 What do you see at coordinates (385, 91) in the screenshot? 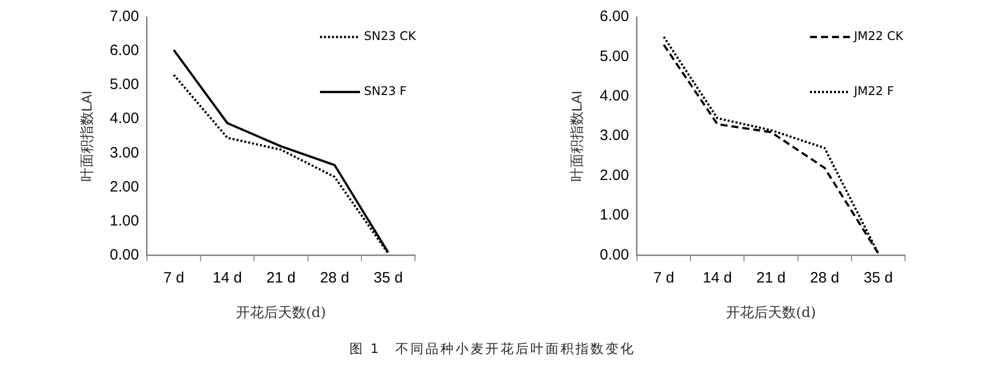
I see `legend-label: SN23 F` at bounding box center [385, 91].